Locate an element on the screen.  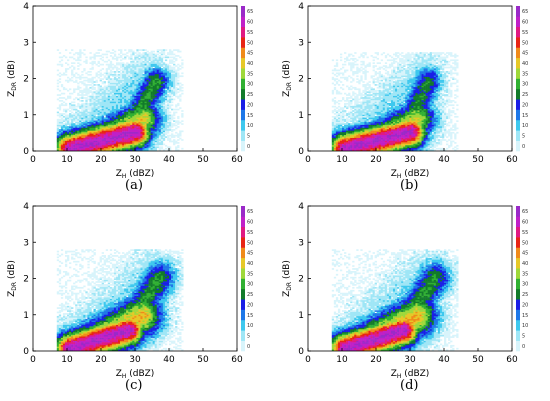
y-tick-label: 0 is located at coordinates (26, 152).